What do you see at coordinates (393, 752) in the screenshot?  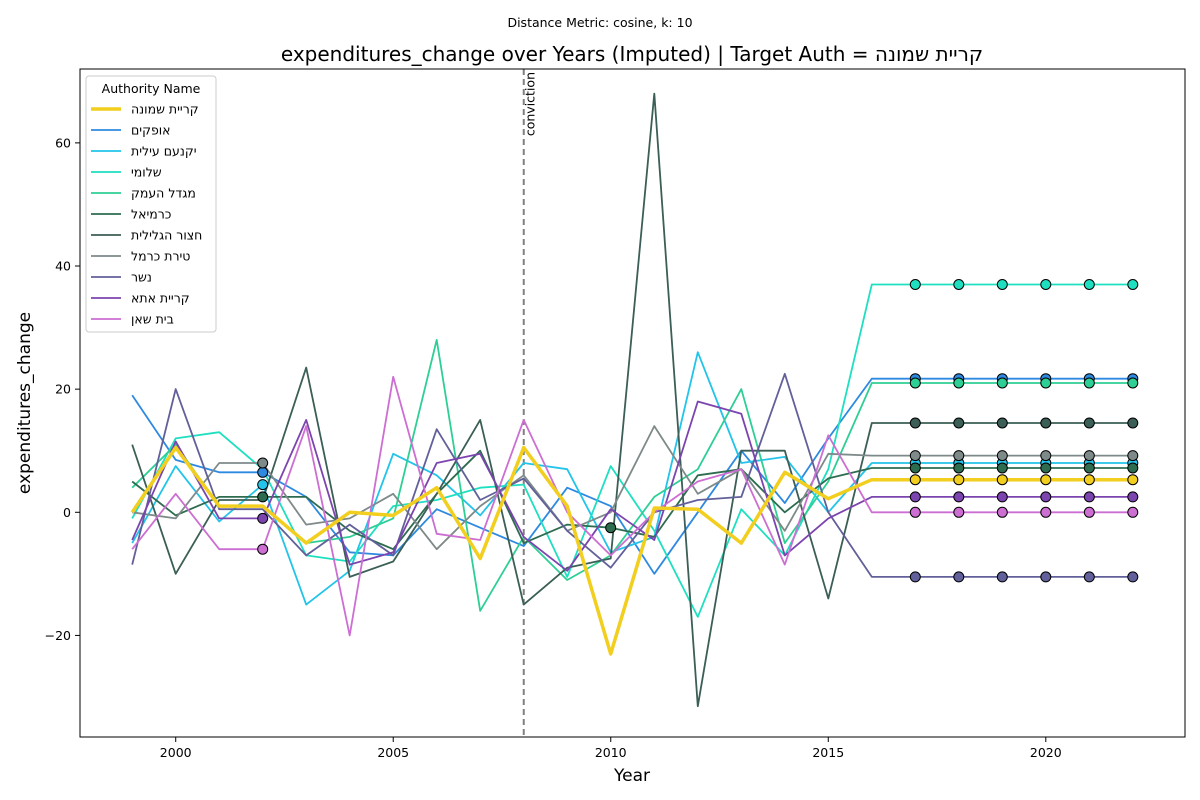 I see `x-tick-label: 2005` at bounding box center [393, 752].